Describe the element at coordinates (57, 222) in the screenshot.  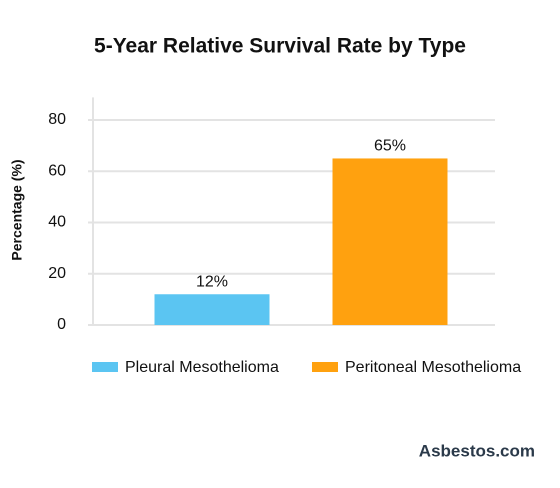
I see `y-tick-label: 40` at that location.